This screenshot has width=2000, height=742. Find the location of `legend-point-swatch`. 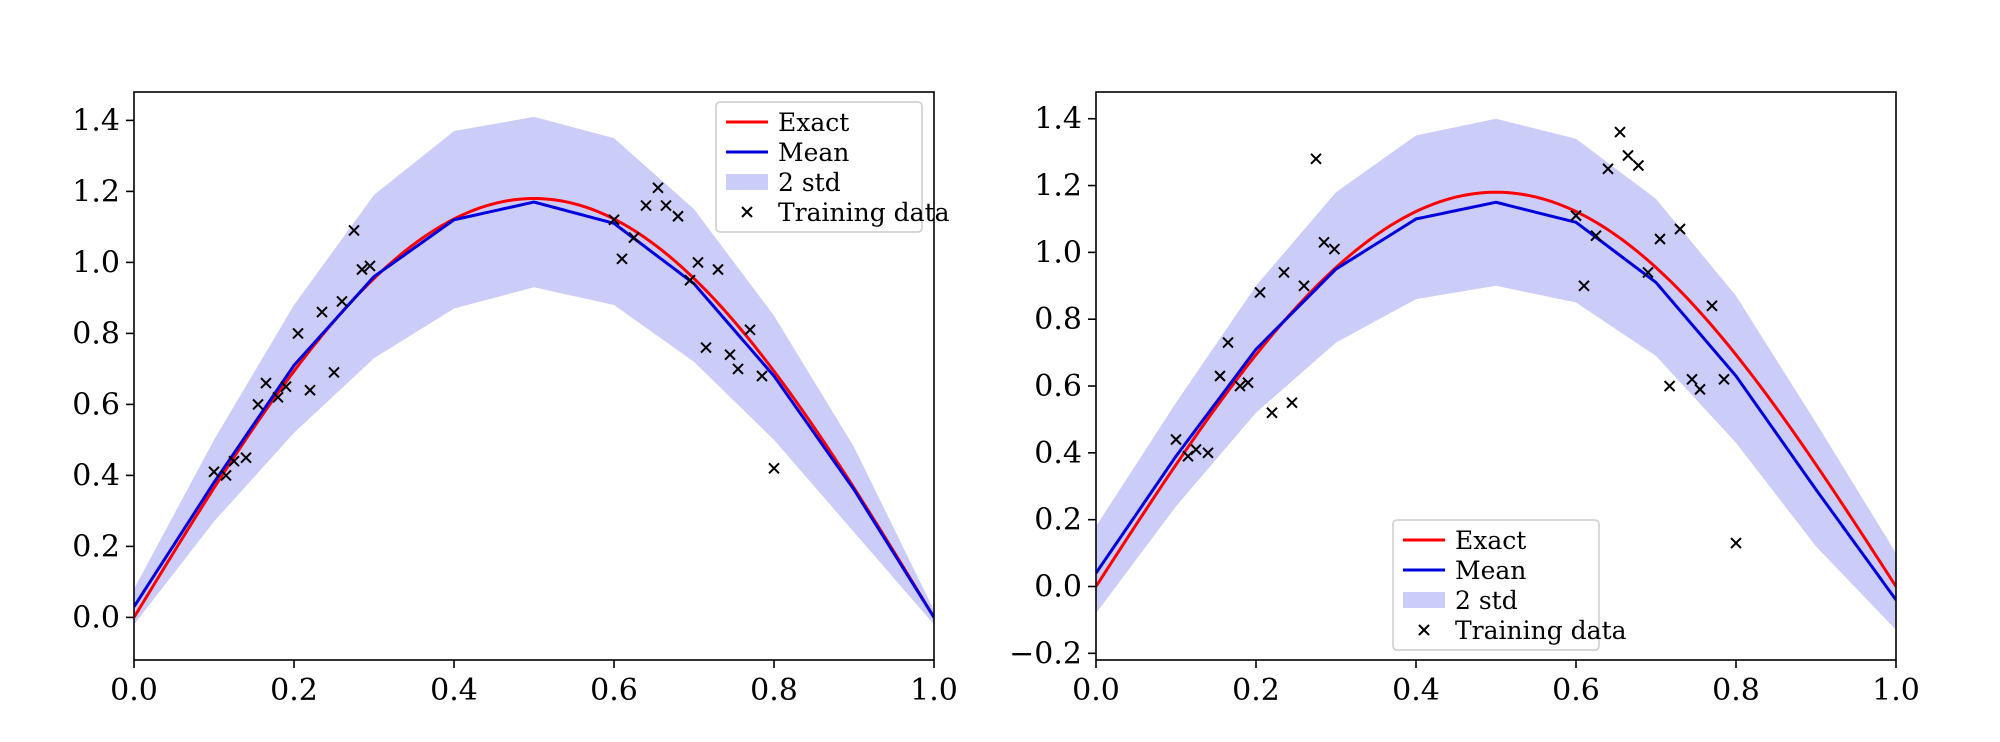

legend-point-swatch is located at coordinates (1424, 630).